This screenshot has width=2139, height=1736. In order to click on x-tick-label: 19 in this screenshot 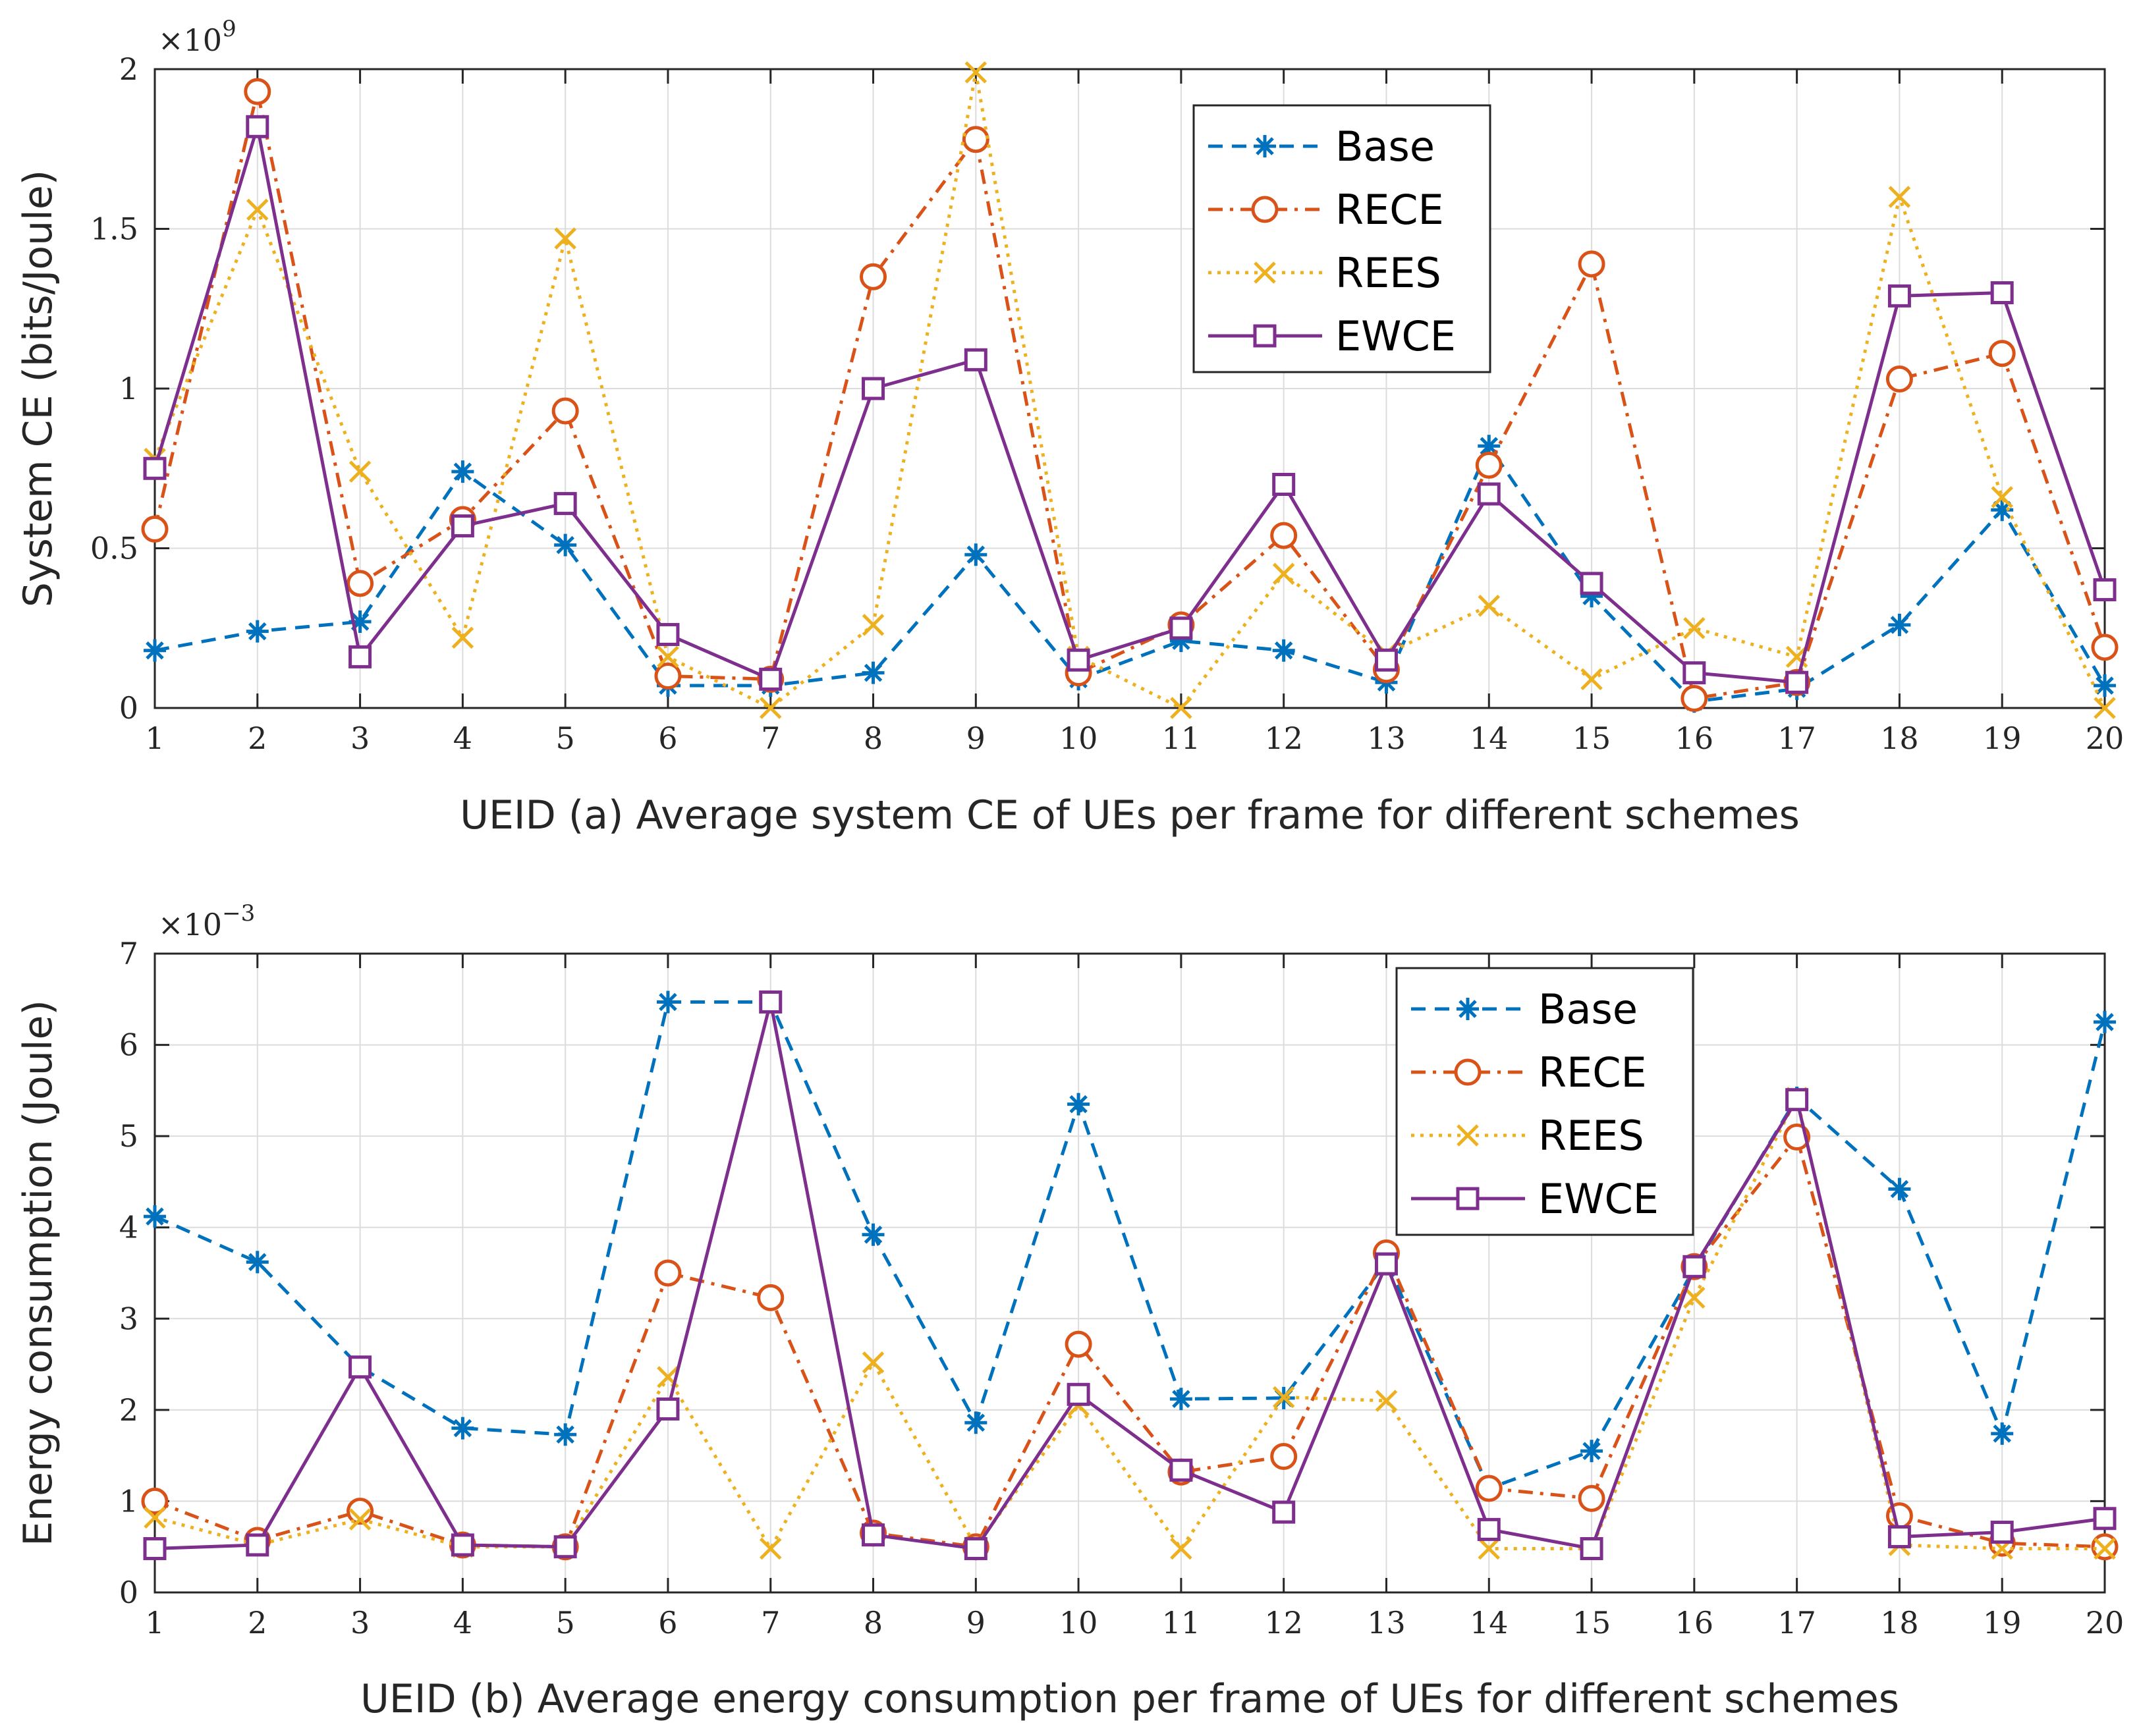, I will do `click(2003, 1623)`.